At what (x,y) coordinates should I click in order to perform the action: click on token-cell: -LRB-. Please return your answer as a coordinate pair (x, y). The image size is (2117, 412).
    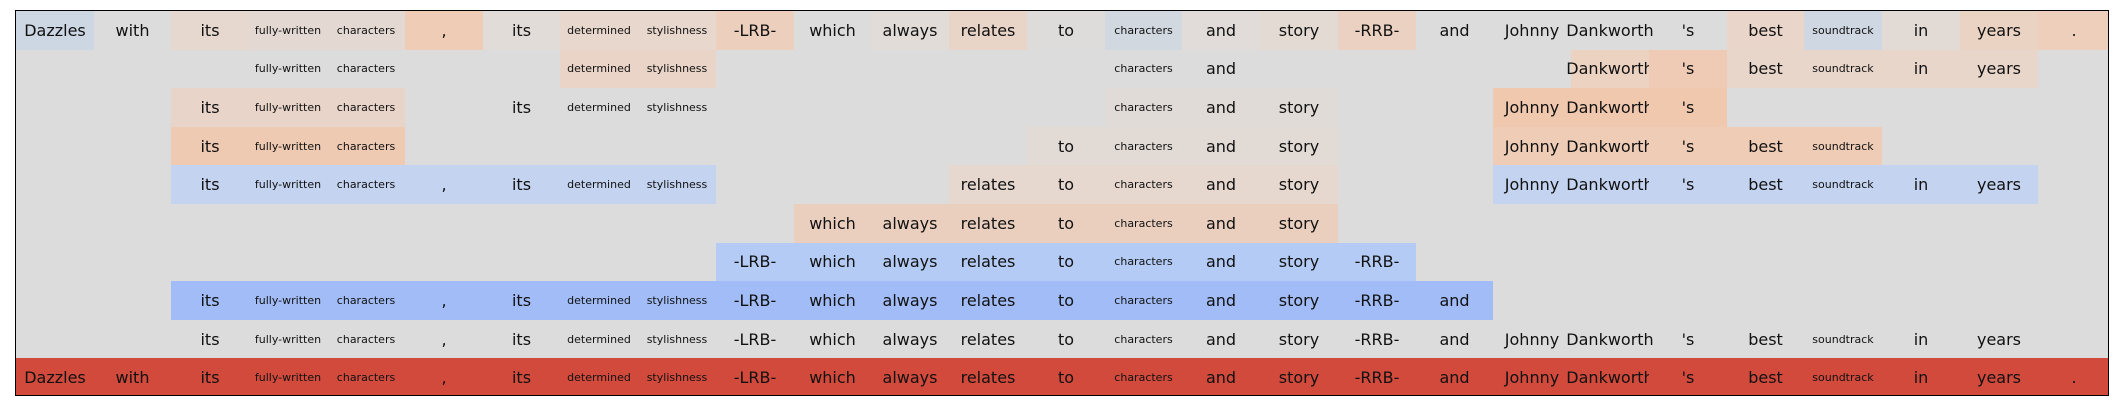
    Looking at the image, I should click on (755, 300).